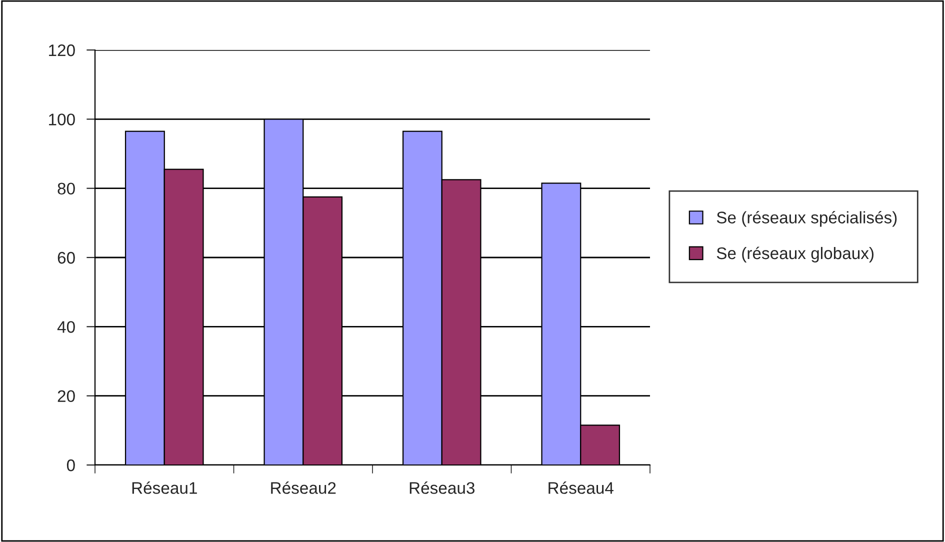 The image size is (945, 542). I want to click on y-tick-label: 40, so click(66, 327).